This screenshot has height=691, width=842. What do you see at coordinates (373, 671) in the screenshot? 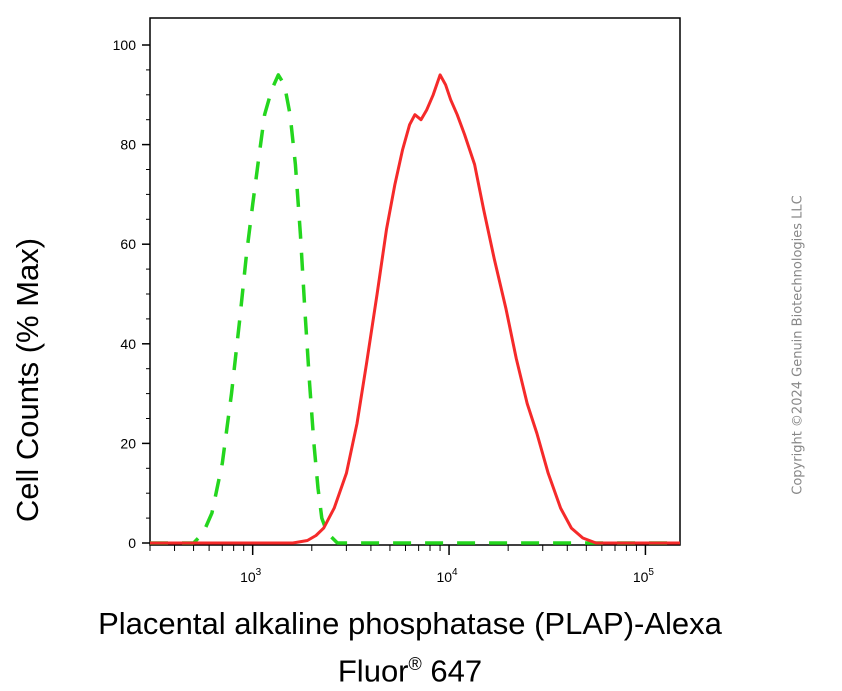
I see `x-axis-label-fluor: Fluor` at bounding box center [373, 671].